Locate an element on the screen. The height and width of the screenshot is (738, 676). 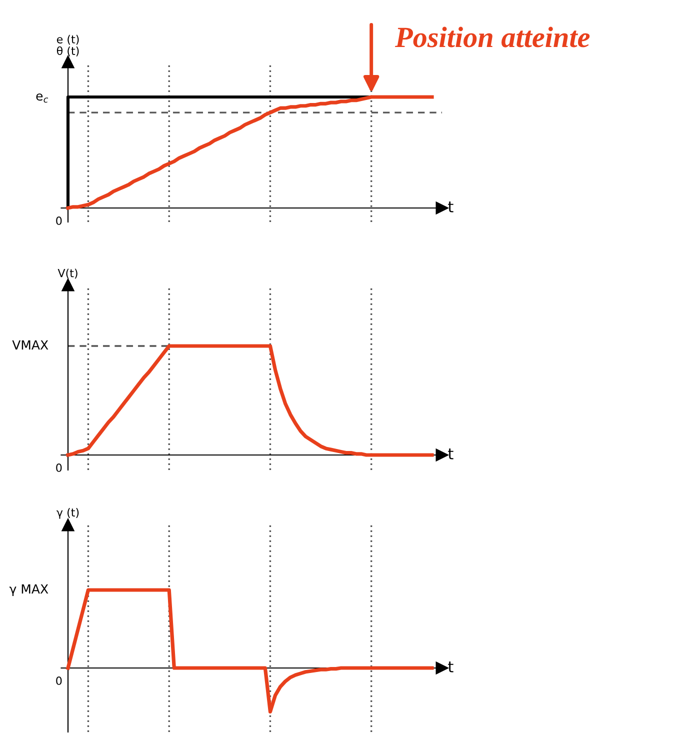
text: γ MAX is located at coordinates (28, 590).